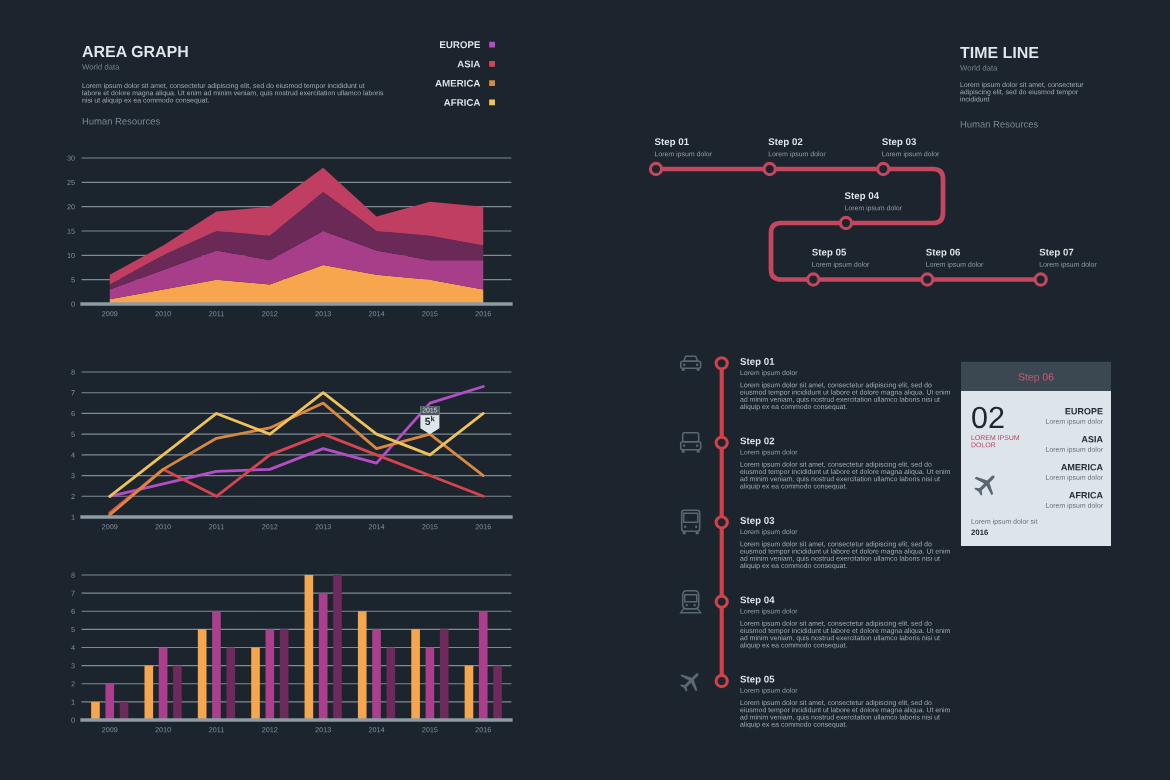  What do you see at coordinates (430, 420) in the screenshot?
I see `annotation: 5$^{k}$` at bounding box center [430, 420].